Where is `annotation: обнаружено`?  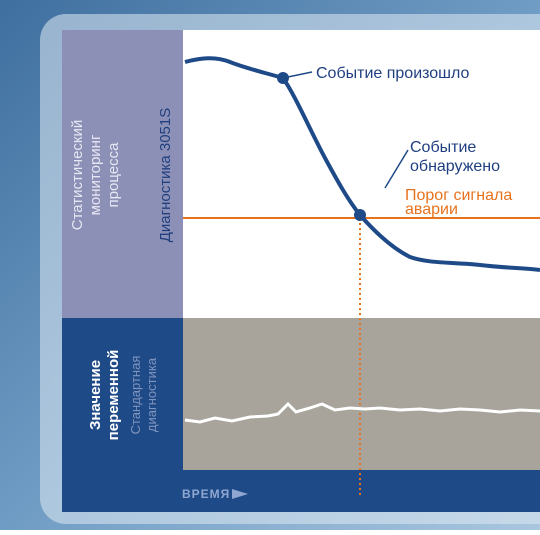
annotation: обнаружено is located at coordinates (455, 166).